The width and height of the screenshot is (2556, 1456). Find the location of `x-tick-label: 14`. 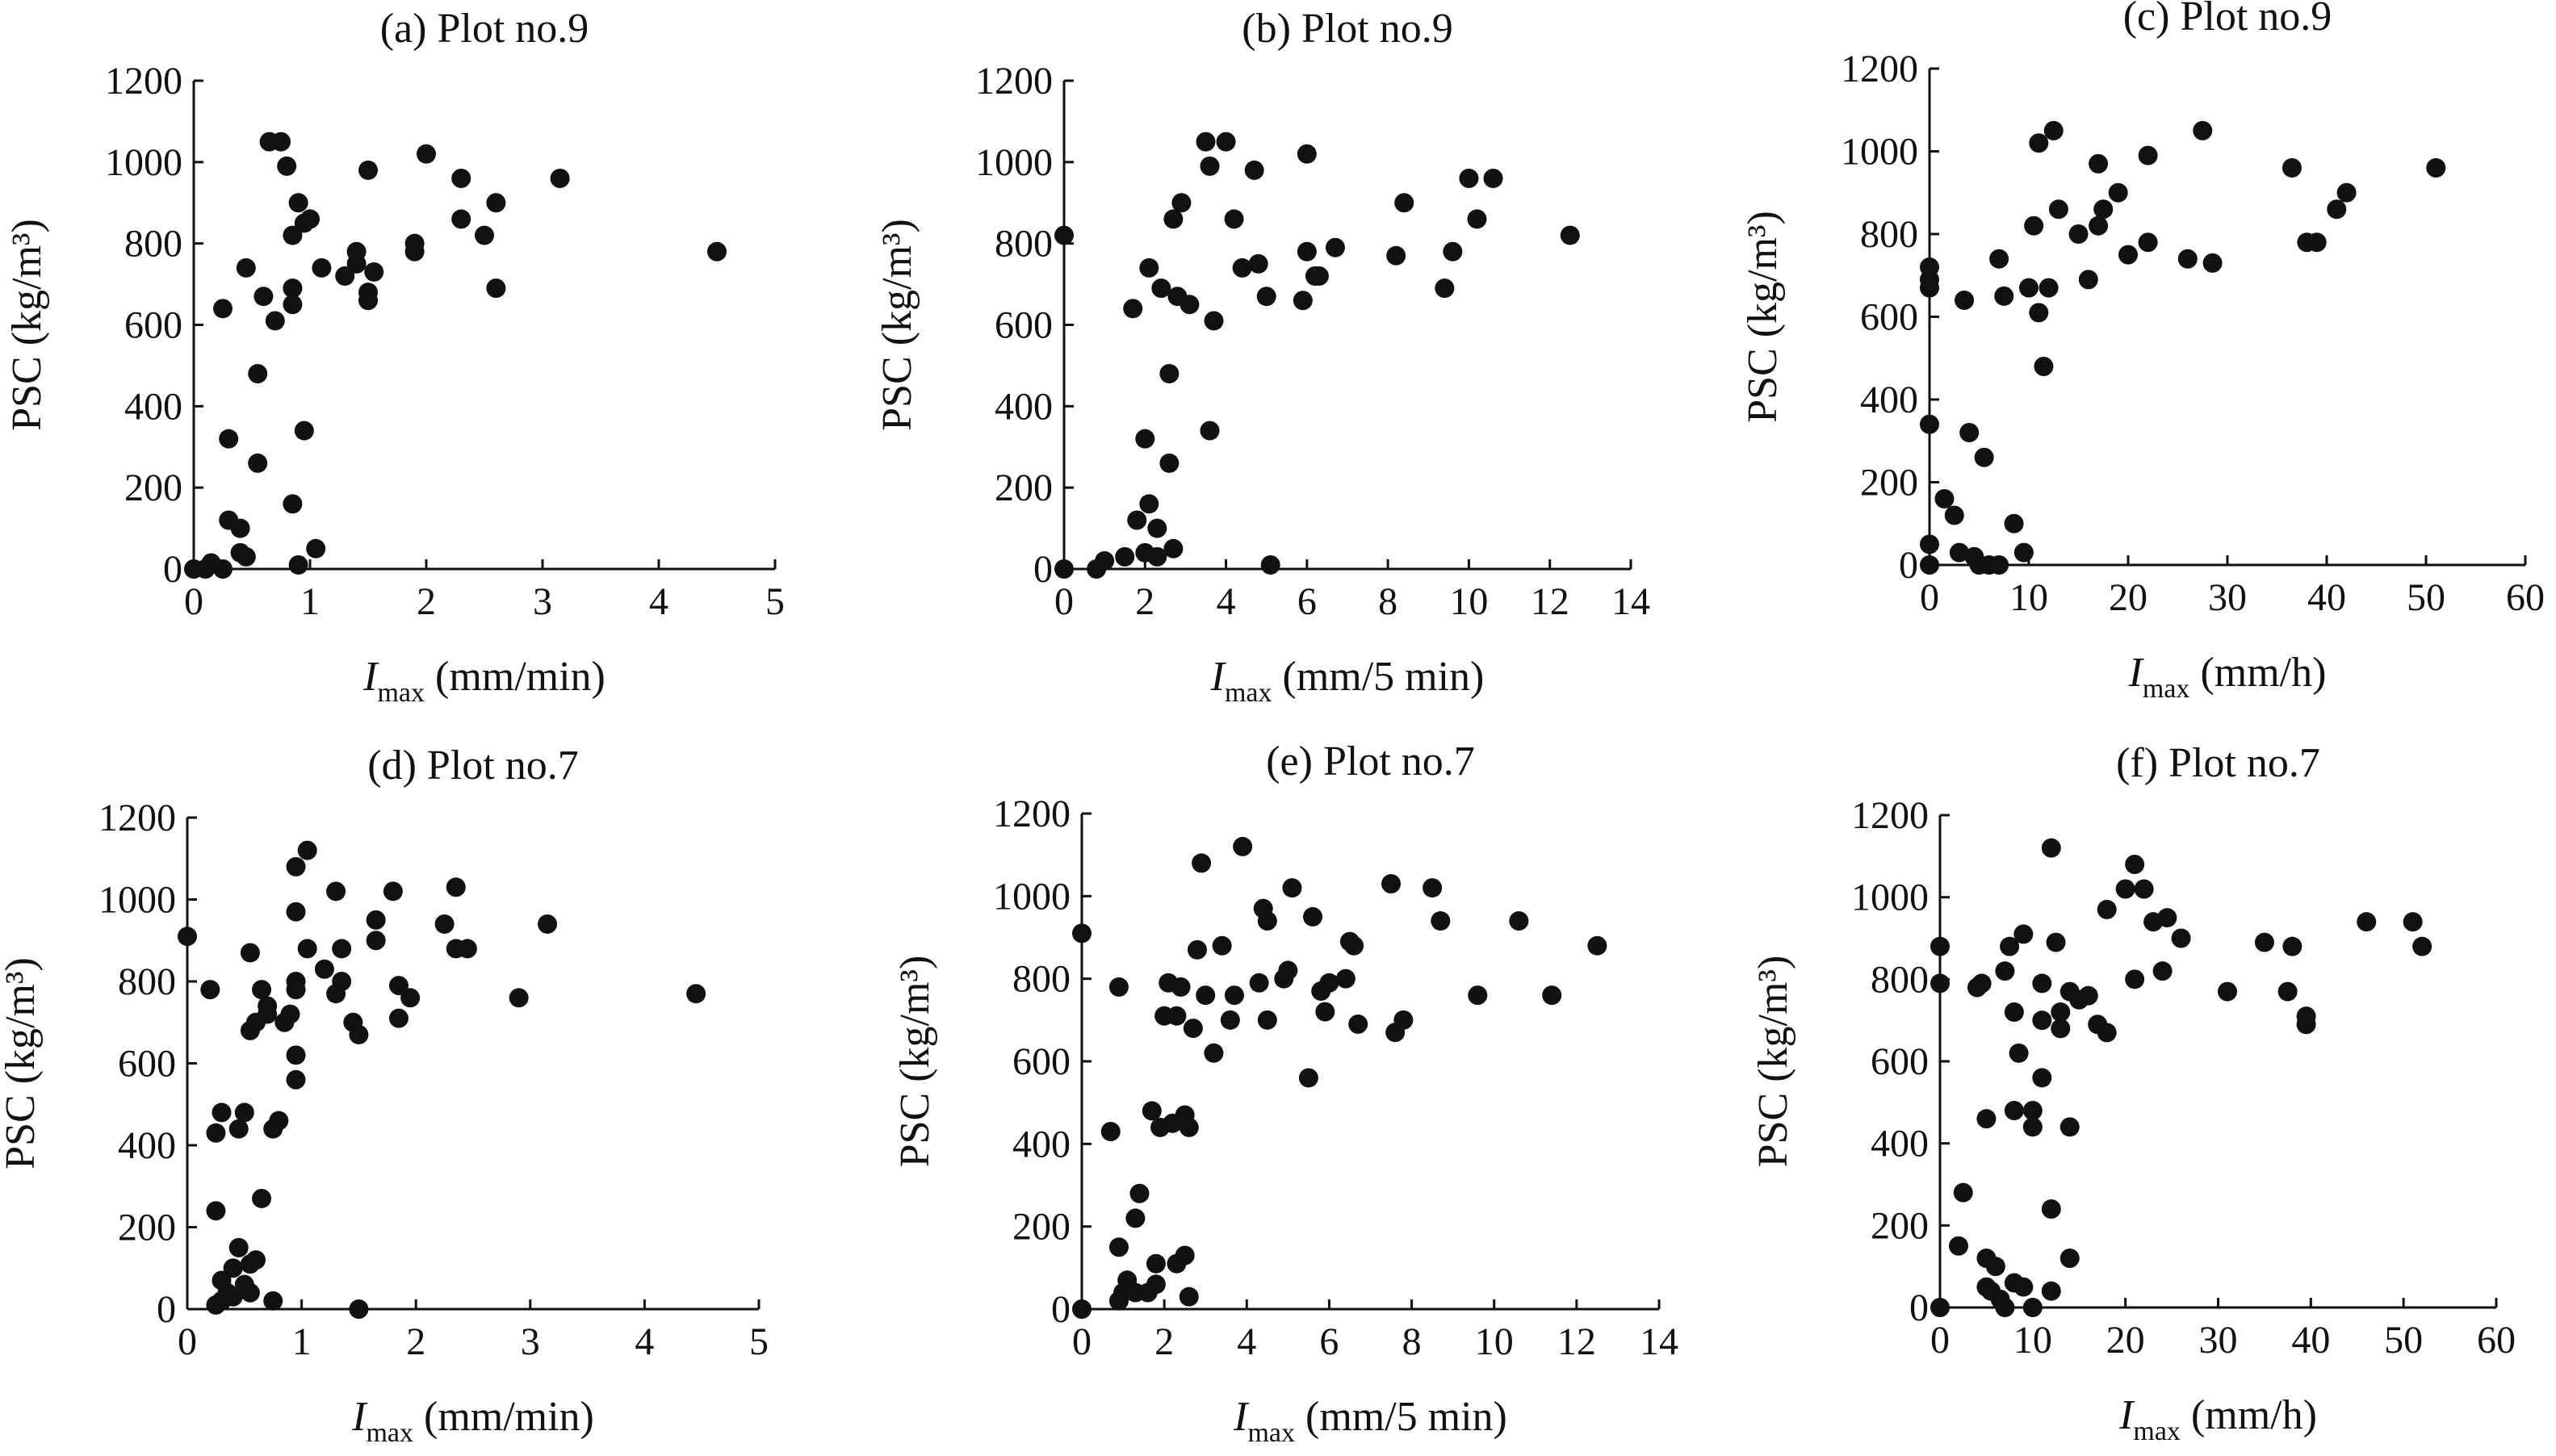

x-tick-label: 14 is located at coordinates (1630, 601).